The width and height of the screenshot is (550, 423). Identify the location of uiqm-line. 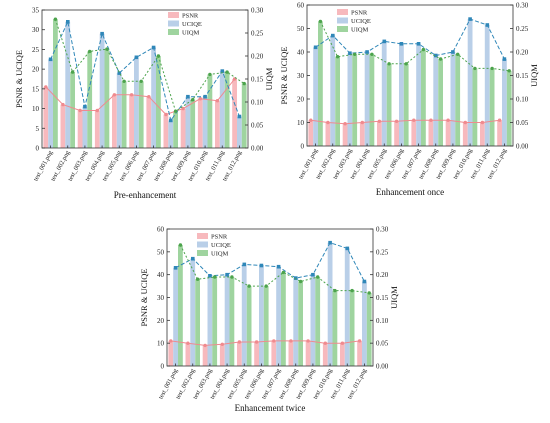
(414, 46).